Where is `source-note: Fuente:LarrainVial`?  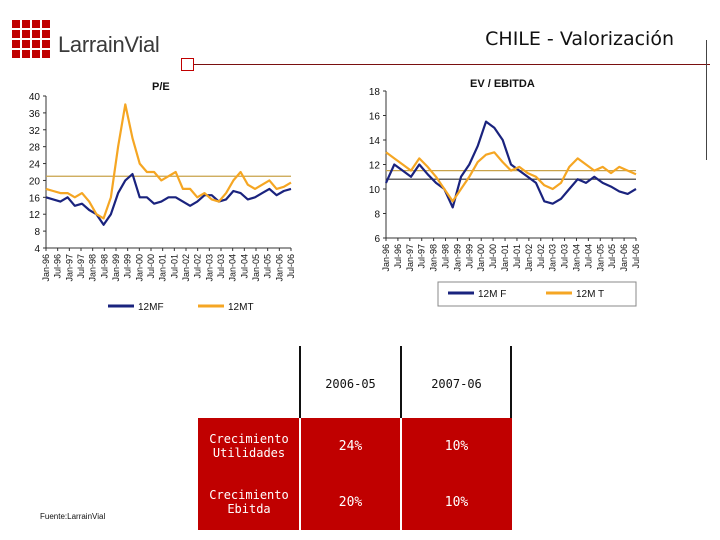 source-note: Fuente:LarrainVial is located at coordinates (73, 516).